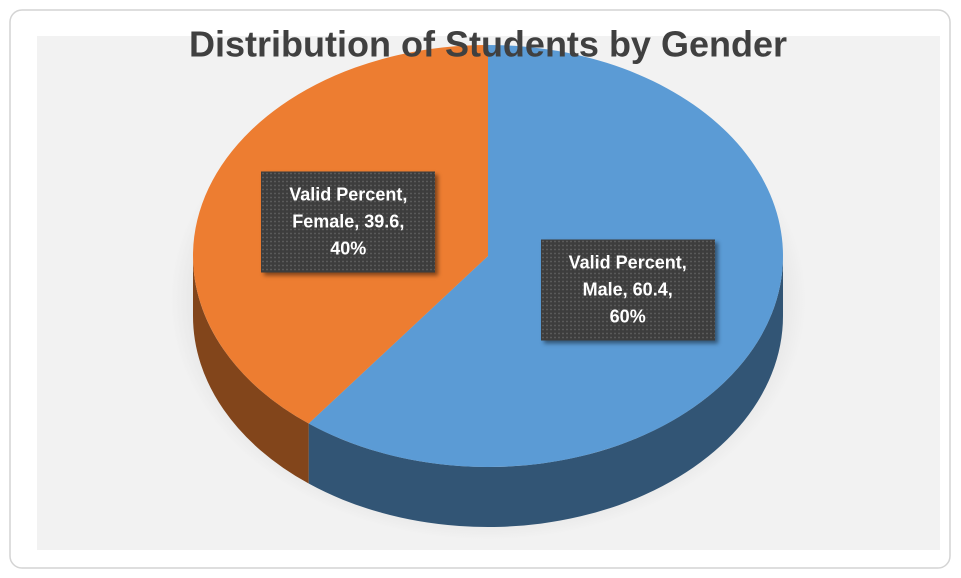 The height and width of the screenshot is (578, 961). I want to click on data-label: Valid Percent, Female, 39.6, 40%, so click(348, 222).